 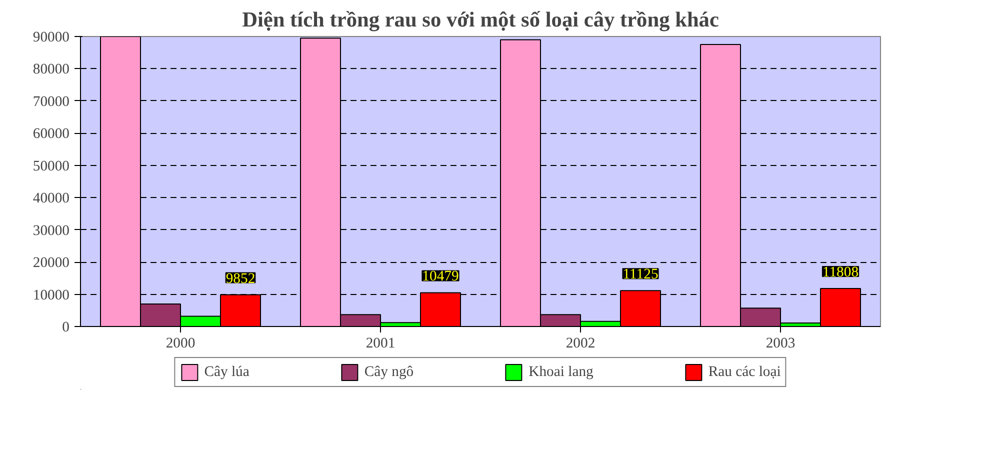 I want to click on y-tick-label: 70000, so click(x=51, y=102).